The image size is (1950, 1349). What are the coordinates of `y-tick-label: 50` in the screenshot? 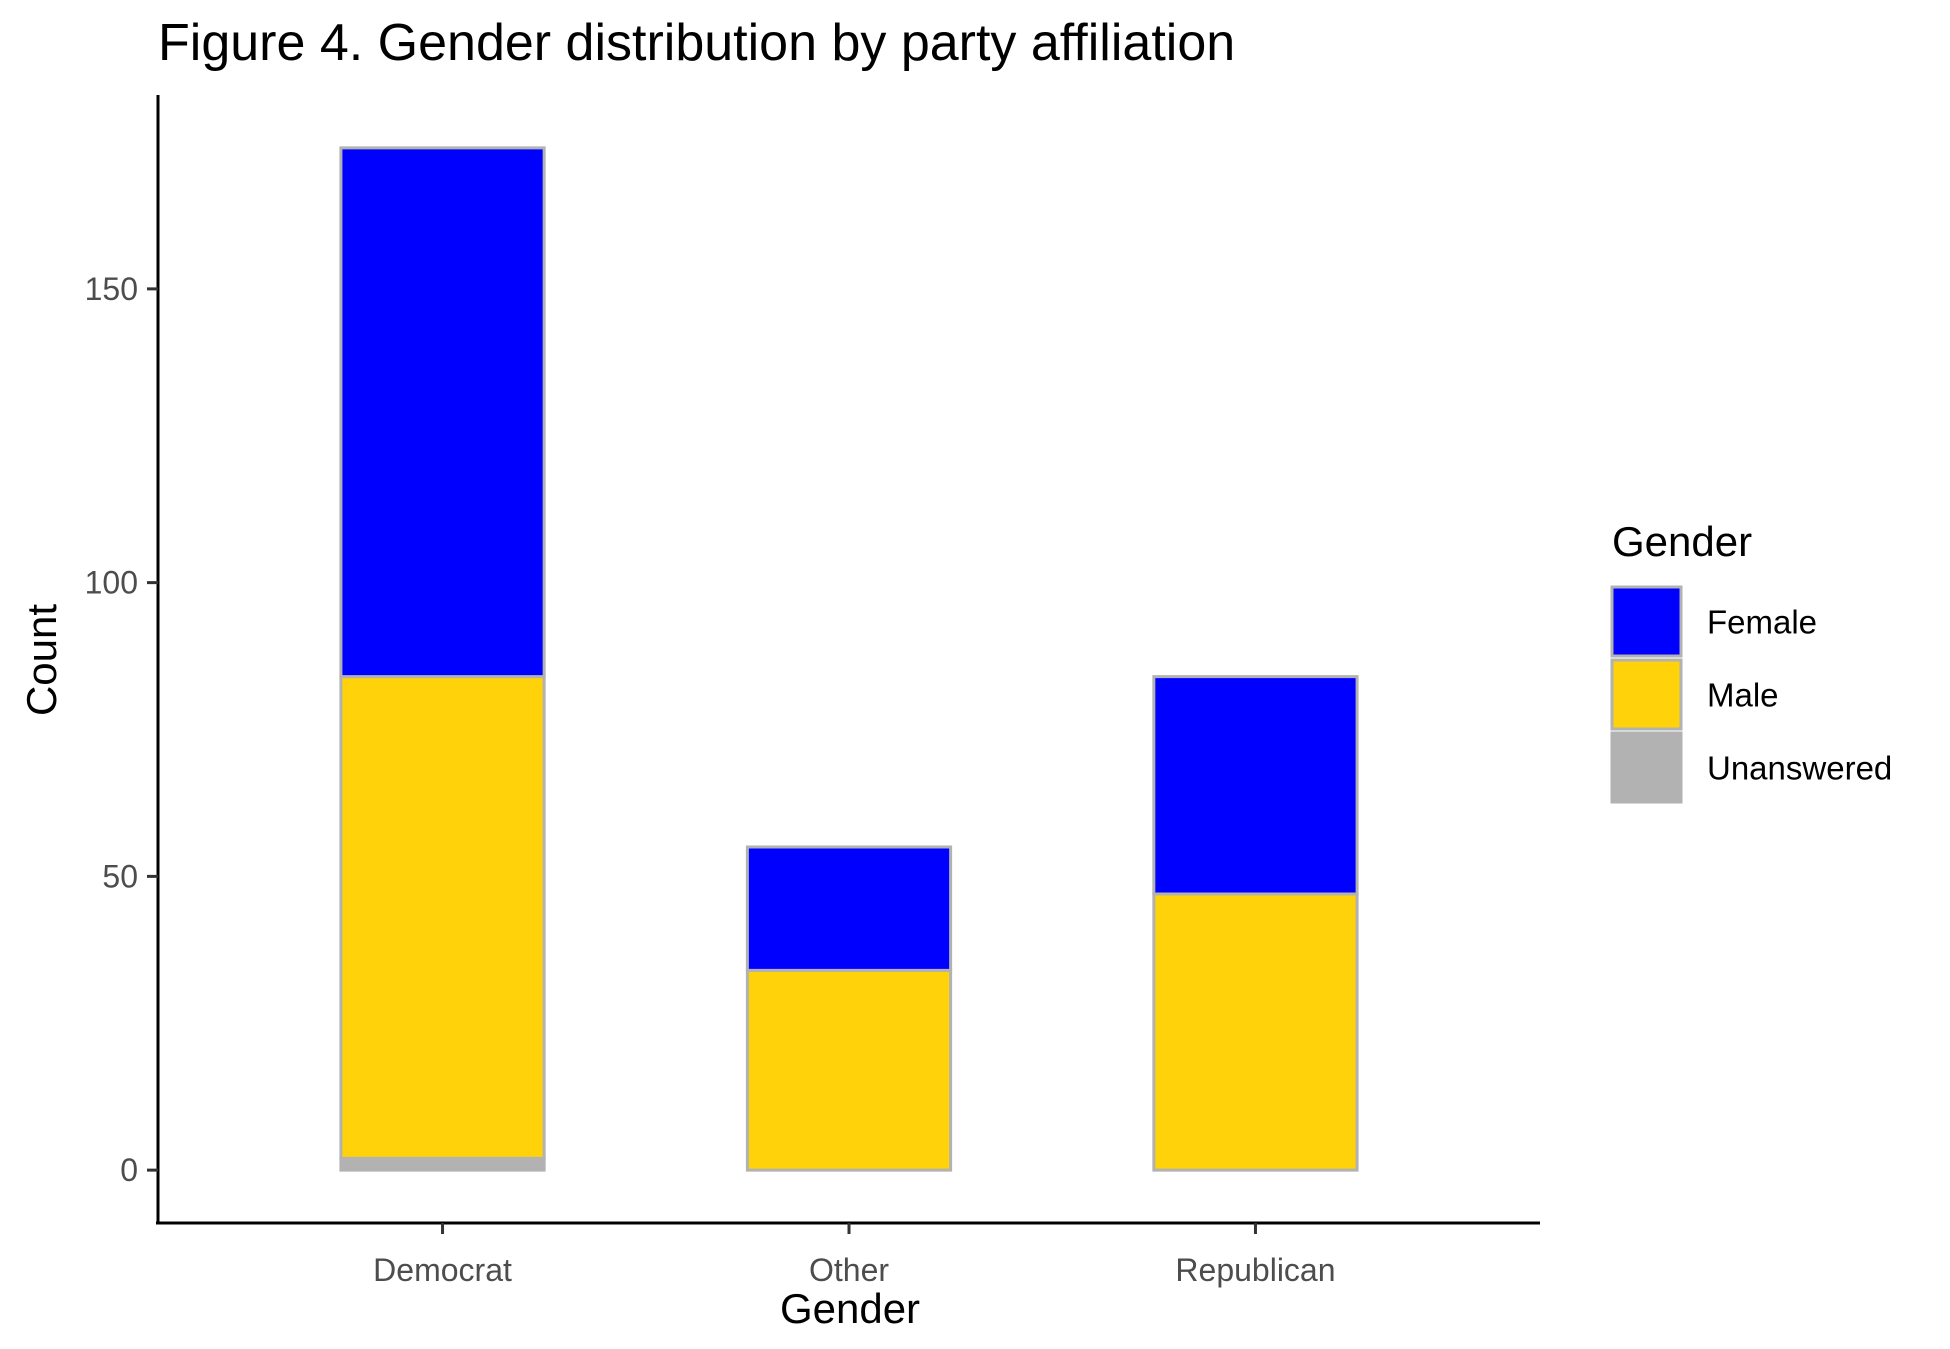 It's located at (120, 876).